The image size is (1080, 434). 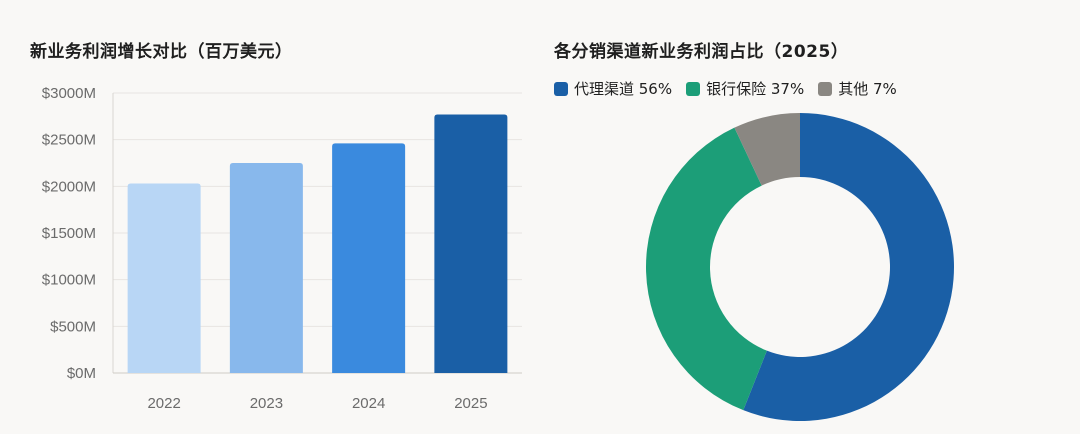 What do you see at coordinates (470, 403) in the screenshot?
I see `x-tick-label: 2025` at bounding box center [470, 403].